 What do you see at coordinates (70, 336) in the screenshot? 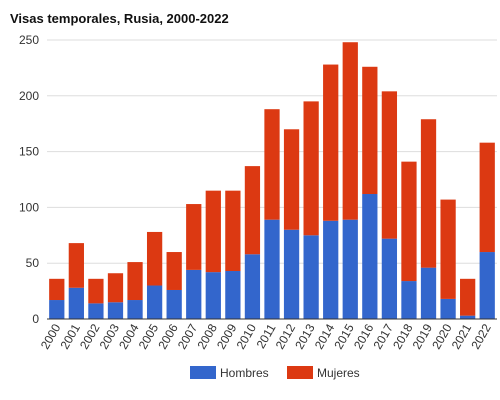
I see `x-tick-label: 2001` at bounding box center [70, 336].